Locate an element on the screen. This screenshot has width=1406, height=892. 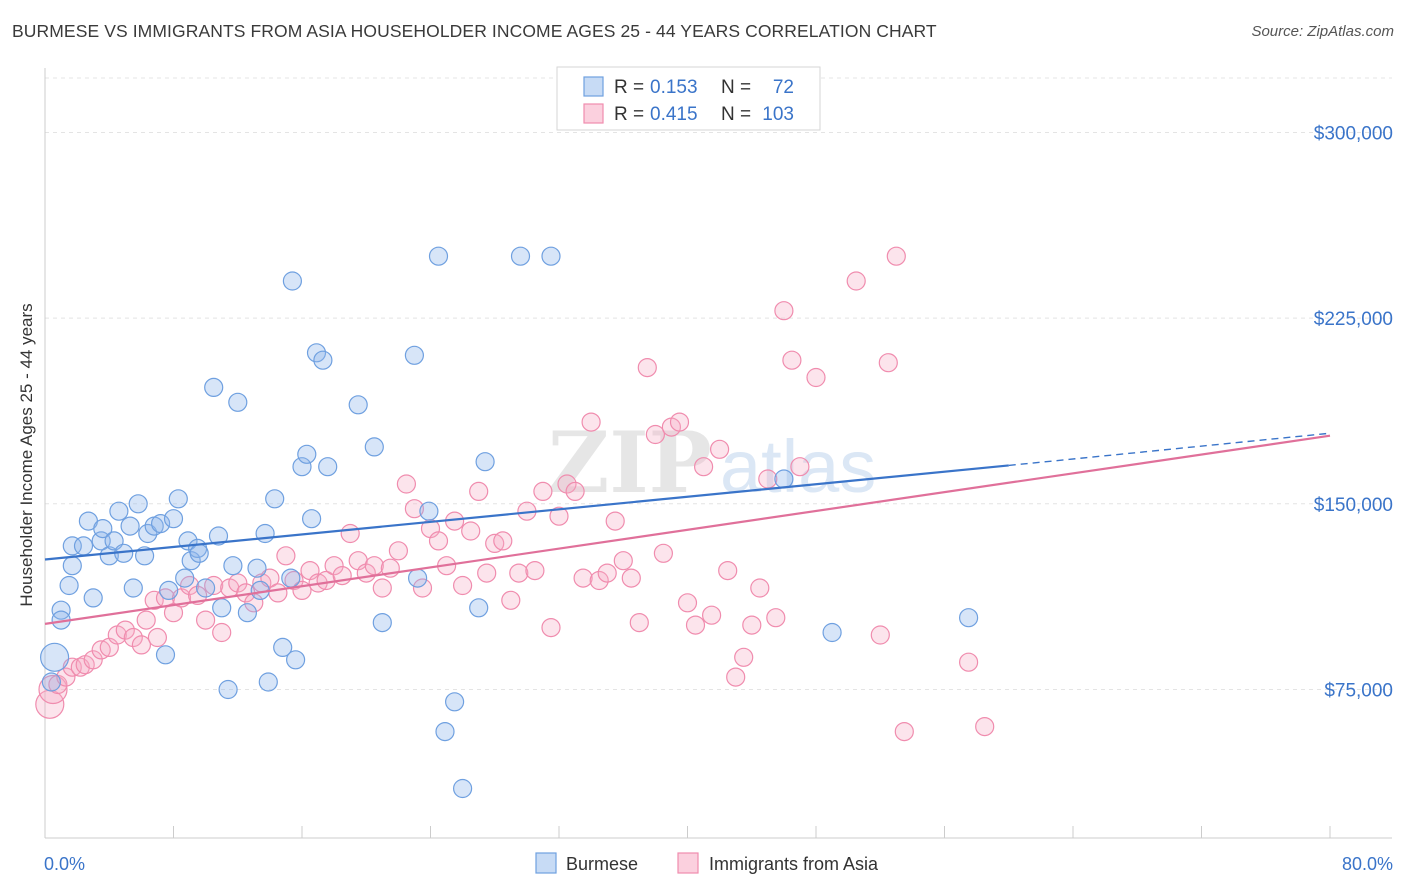
y-tick-label: $150,000 is located at coordinates (1353, 505).